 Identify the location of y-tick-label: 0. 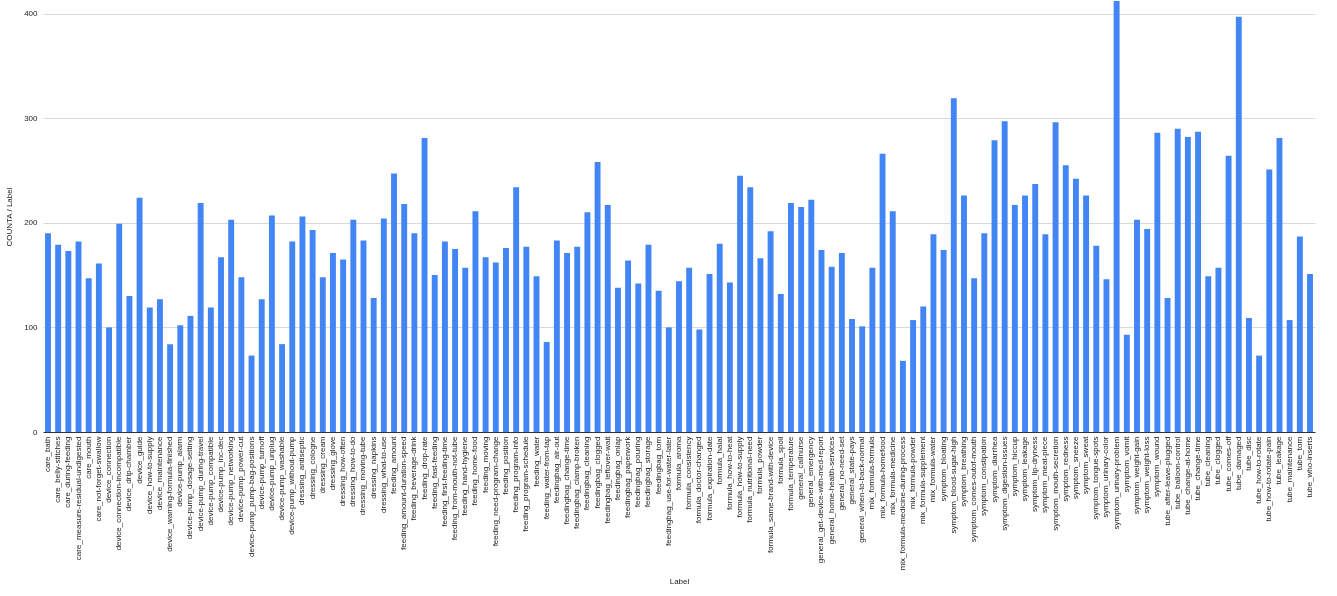
(36, 432).